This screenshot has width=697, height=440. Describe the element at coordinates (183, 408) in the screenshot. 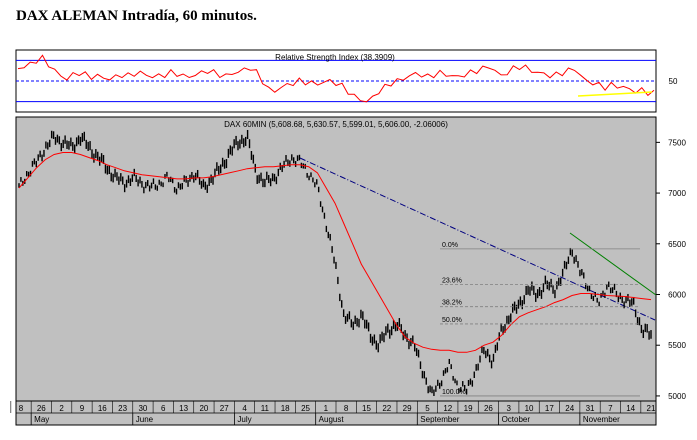

I see `x-tick-label: 13` at that location.